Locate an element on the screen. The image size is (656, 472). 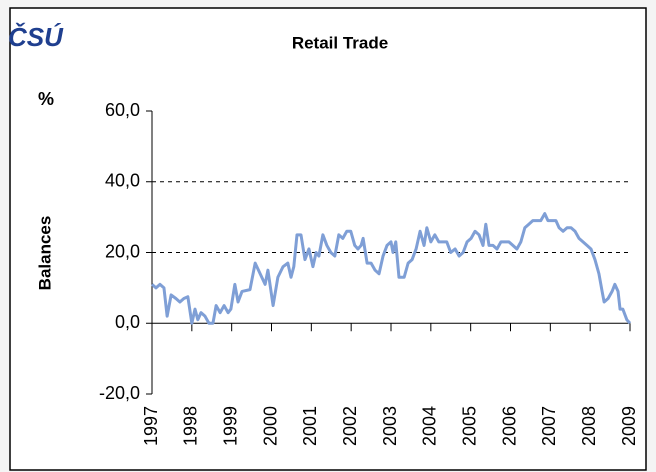
x-tick-label: 1997 is located at coordinates (151, 426).